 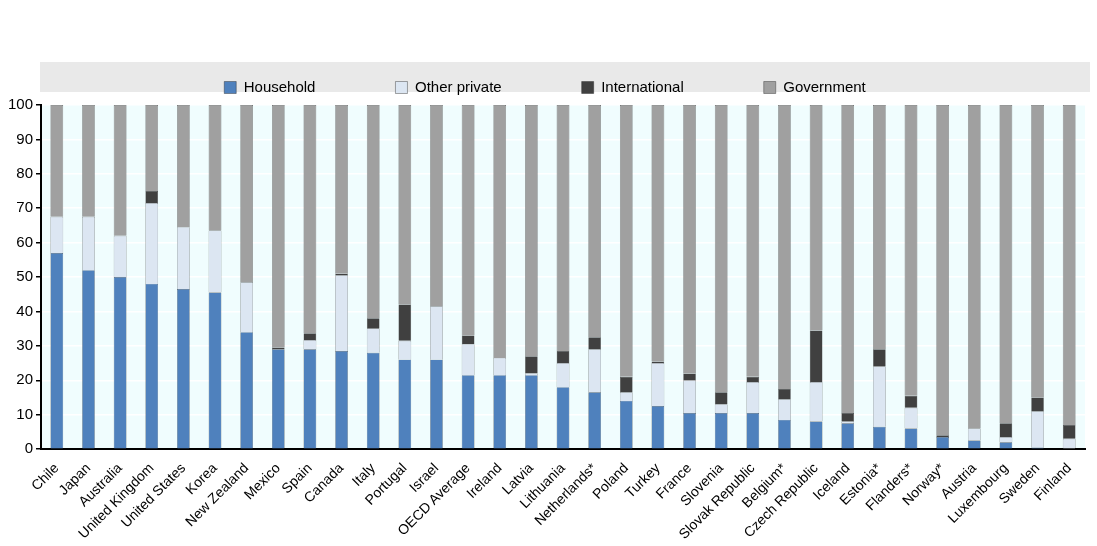 I want to click on legend-label: Government, so click(x=825, y=86).